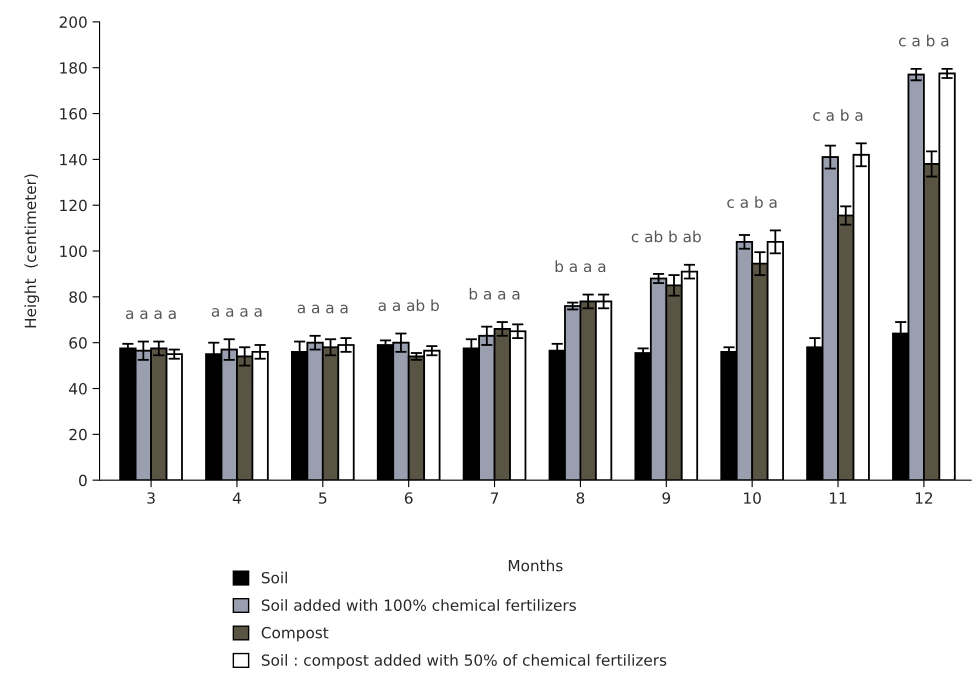 The width and height of the screenshot is (976, 684). Describe the element at coordinates (32, 251) in the screenshot. I see `y-axis-title: Height (centimeter)` at that location.